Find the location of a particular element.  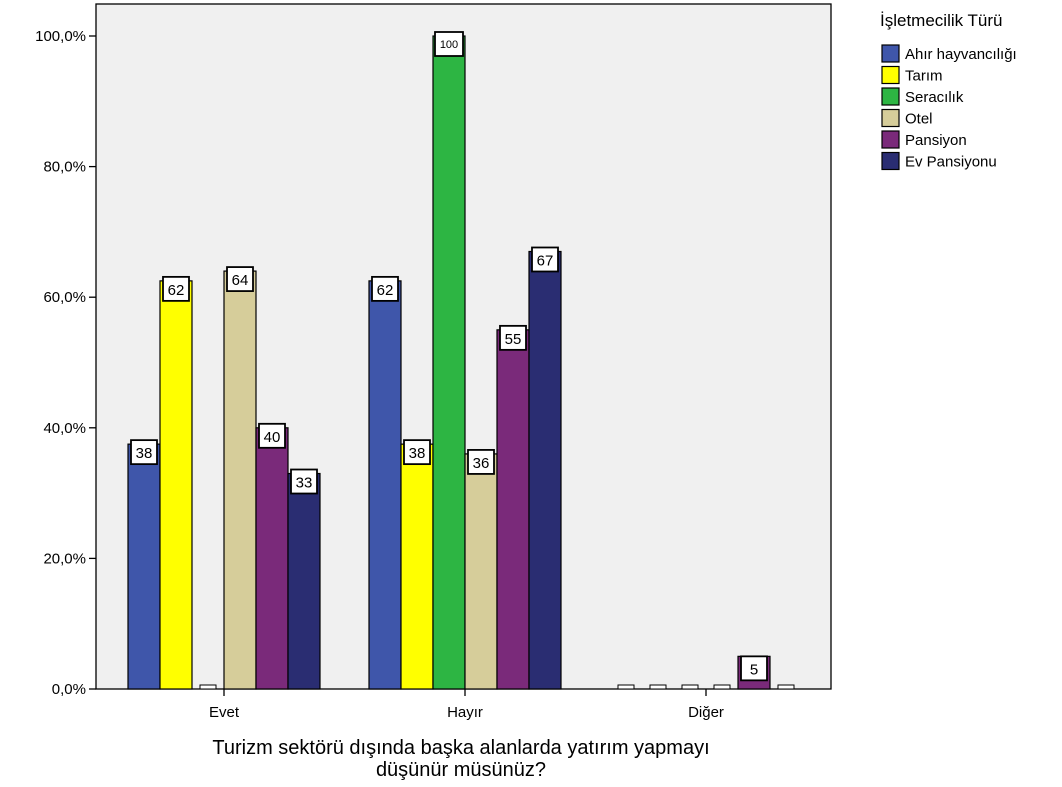

y-tick-label: 100,0% is located at coordinates (60, 36).